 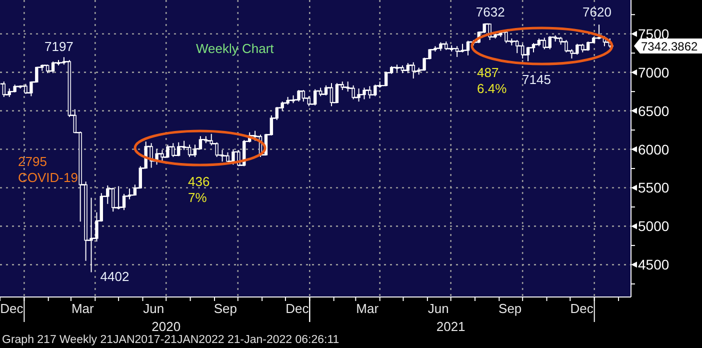 What do you see at coordinates (199, 189) in the screenshot?
I see `annotation: 436 7%` at bounding box center [199, 189].